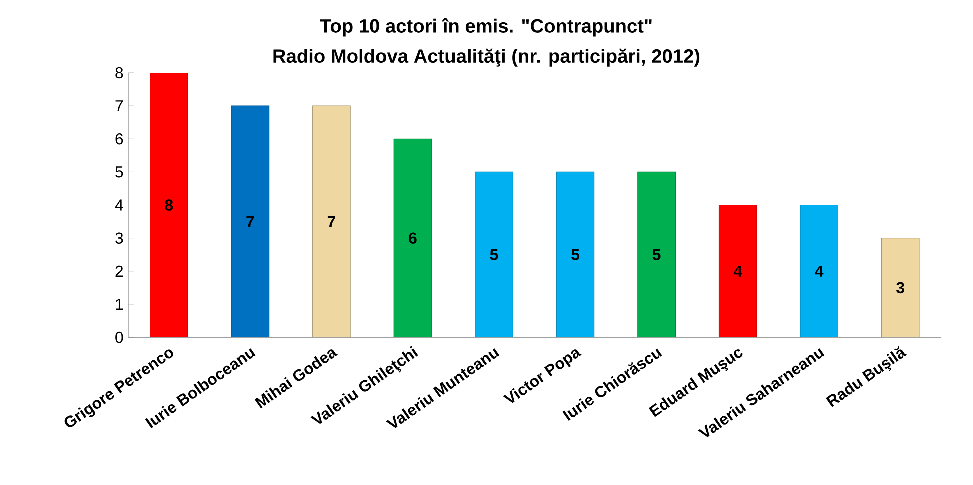 The width and height of the screenshot is (973, 485). What do you see at coordinates (119, 205) in the screenshot?
I see `y-tick-label: 4` at bounding box center [119, 205].